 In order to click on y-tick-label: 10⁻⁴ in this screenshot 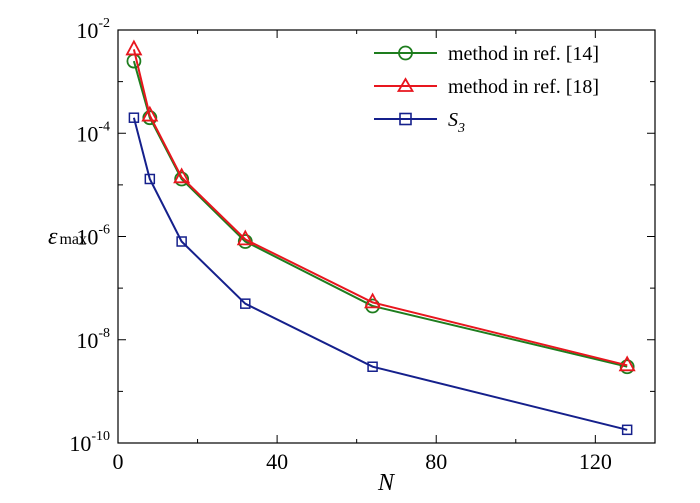, I will do `click(93, 132)`.